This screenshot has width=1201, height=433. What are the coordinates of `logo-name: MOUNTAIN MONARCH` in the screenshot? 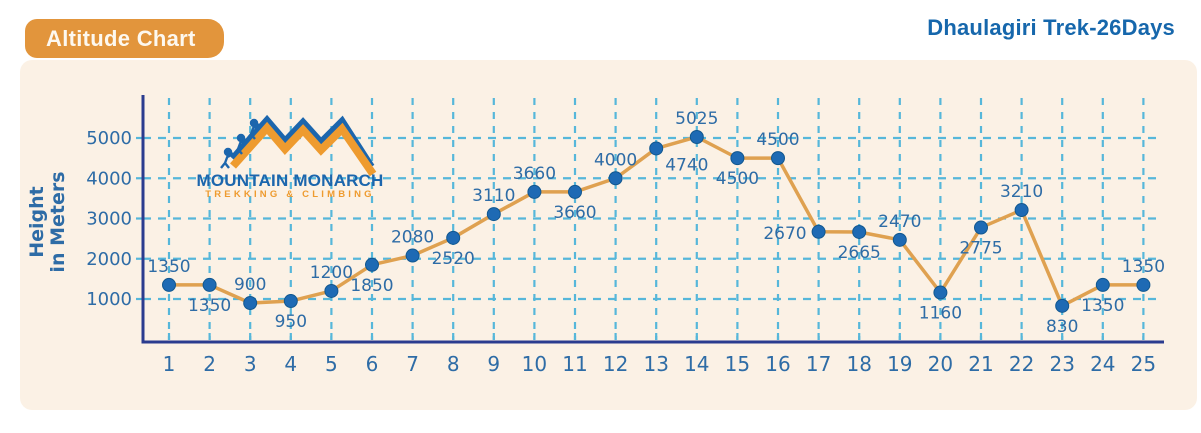 It's located at (290, 180).